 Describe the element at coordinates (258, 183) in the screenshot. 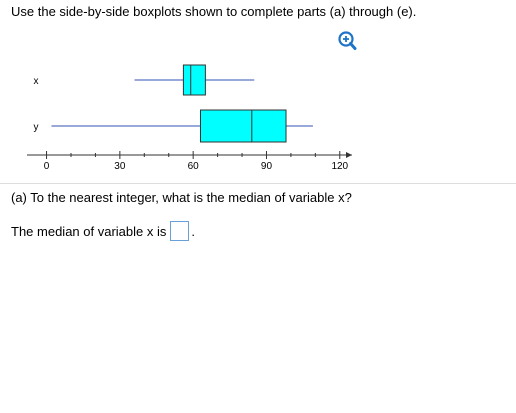

I see `separator` at that location.